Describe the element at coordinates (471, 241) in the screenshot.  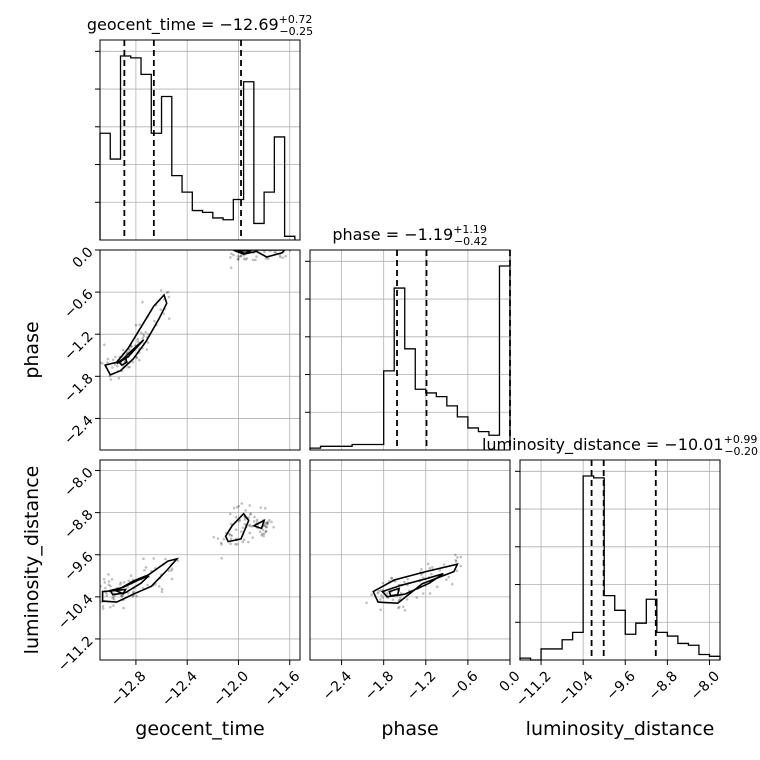
I see `title-minus: −0.42` at that location.